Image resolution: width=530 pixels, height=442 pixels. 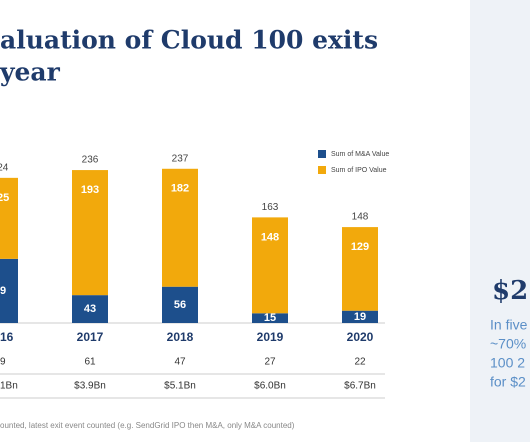 What do you see at coordinates (90, 386) in the screenshot?
I see `table-cell: $3.9Bn` at bounding box center [90, 386].